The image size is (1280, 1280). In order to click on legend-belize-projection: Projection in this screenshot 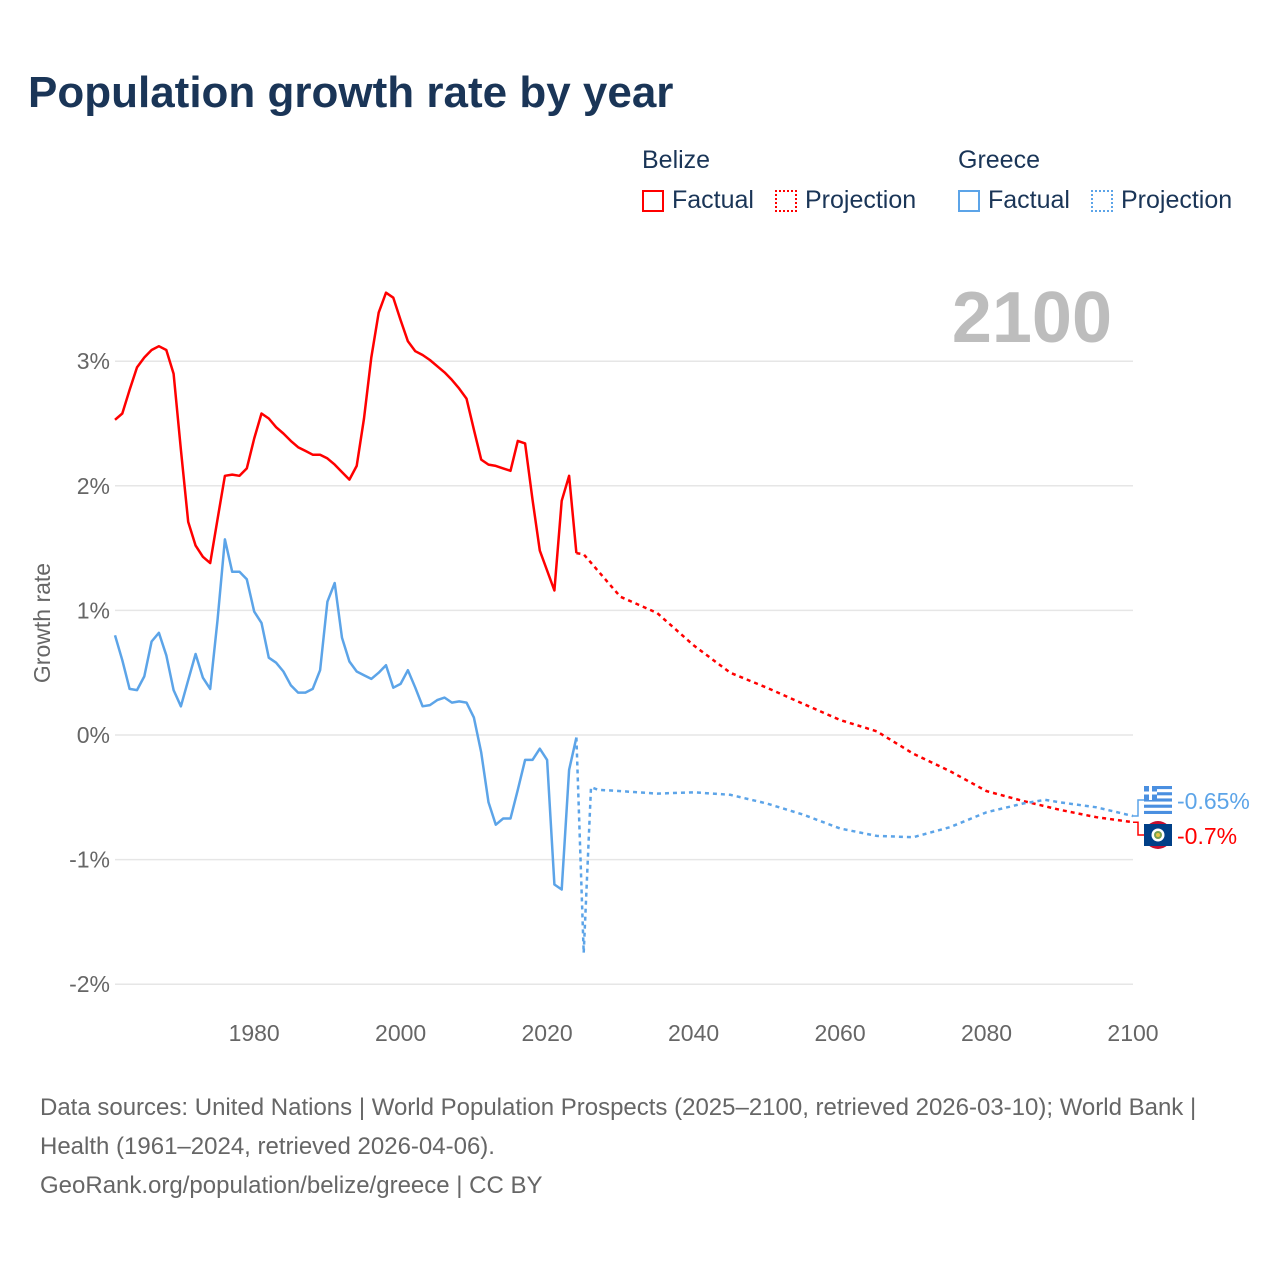, I will do `click(845, 200)`.